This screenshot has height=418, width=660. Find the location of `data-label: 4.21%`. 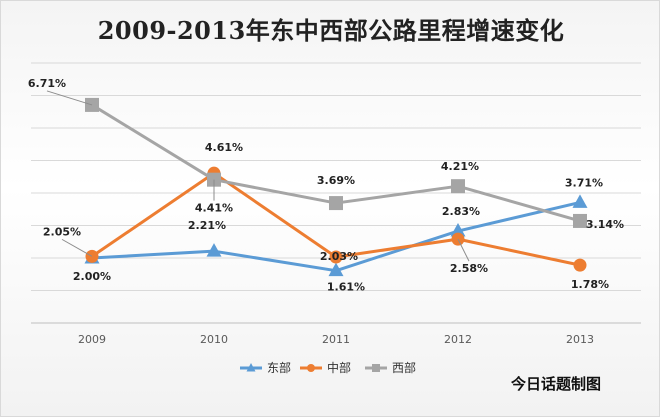

data-label: 4.21% is located at coordinates (460, 166).